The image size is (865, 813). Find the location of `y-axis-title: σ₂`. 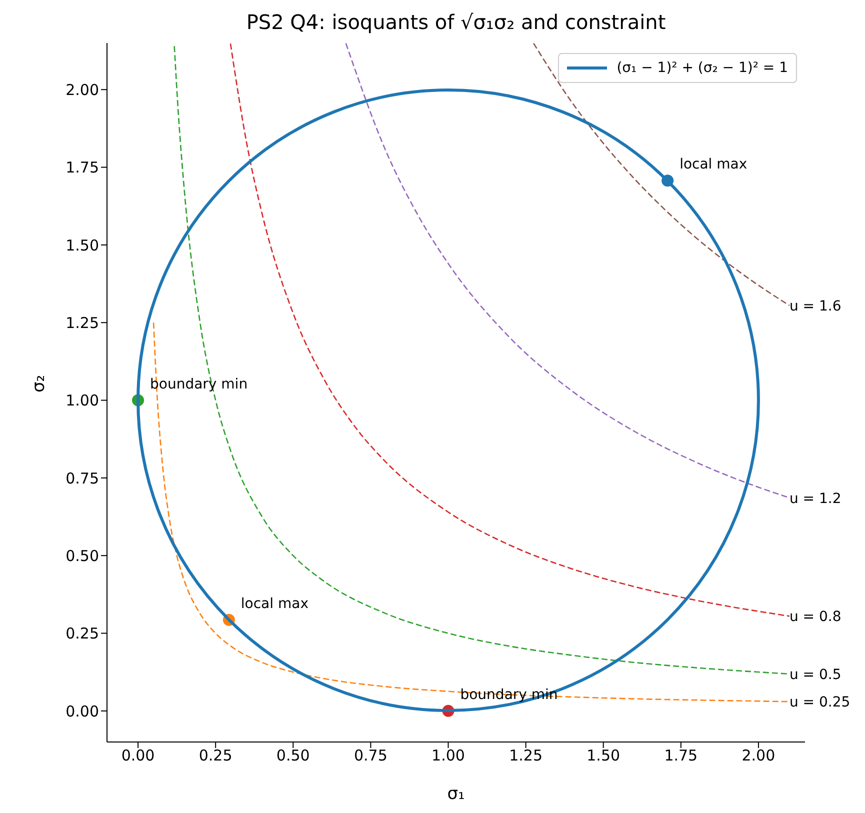

y-axis-title: σ₂ is located at coordinates (39, 383).